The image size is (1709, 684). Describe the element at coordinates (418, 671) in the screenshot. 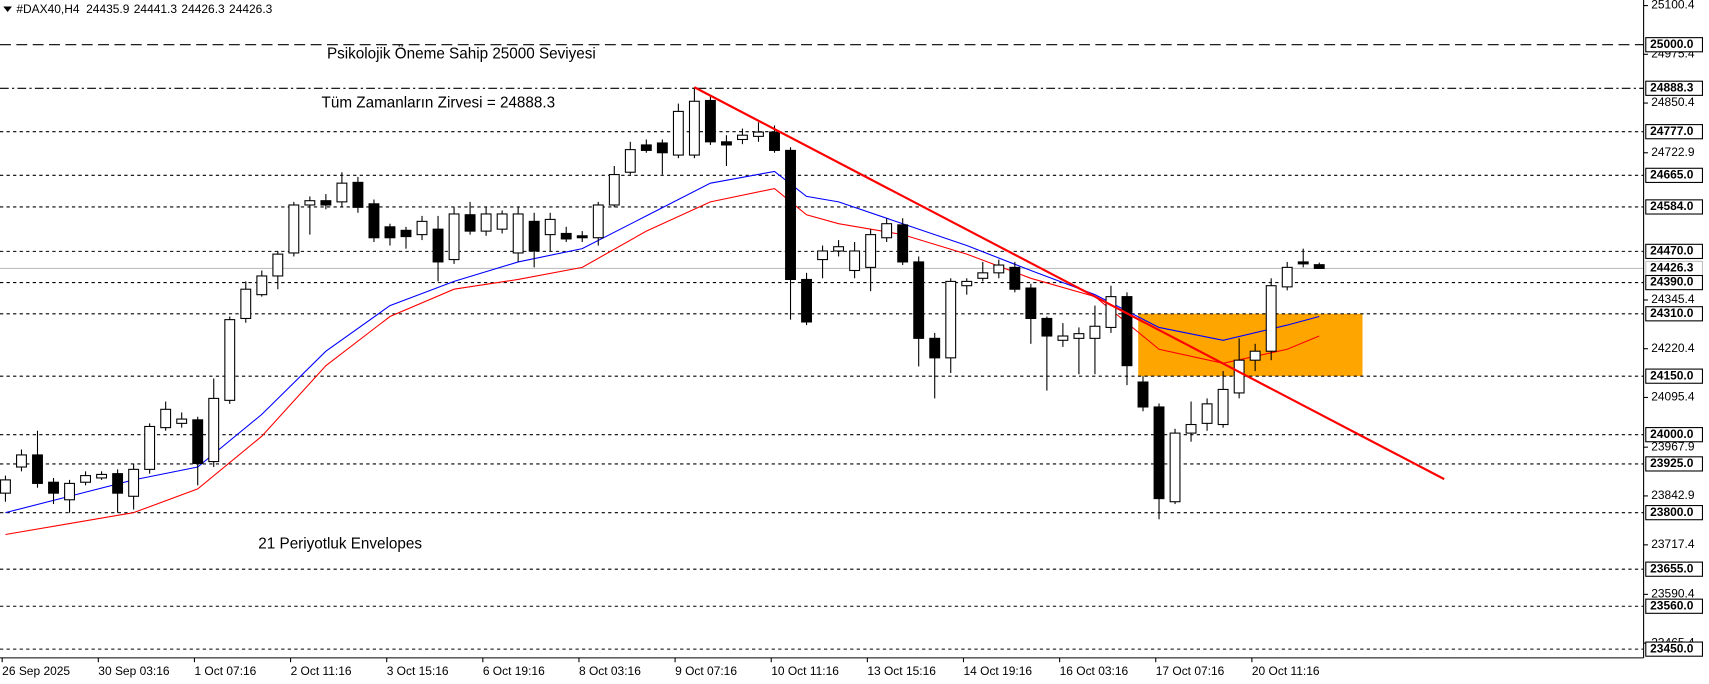

I see `x-tick-label: 3 Oct 15:16` at that location.